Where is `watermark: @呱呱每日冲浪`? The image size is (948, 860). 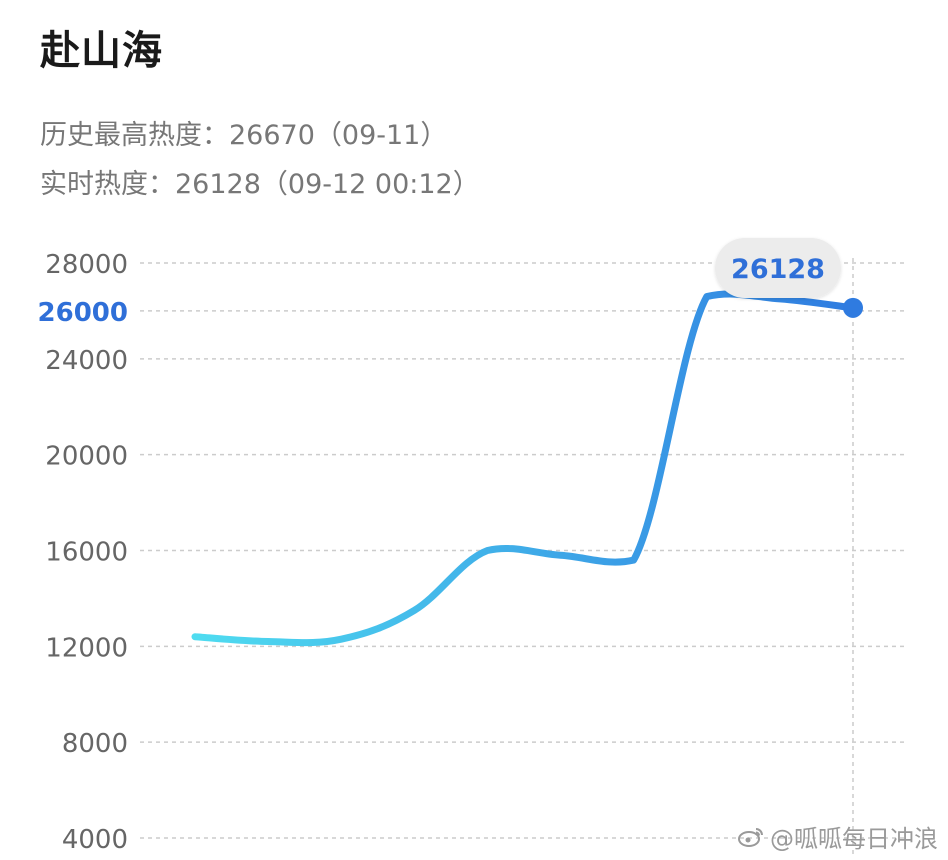
watermark: @呱呱每日冲浪 is located at coordinates (838, 836).